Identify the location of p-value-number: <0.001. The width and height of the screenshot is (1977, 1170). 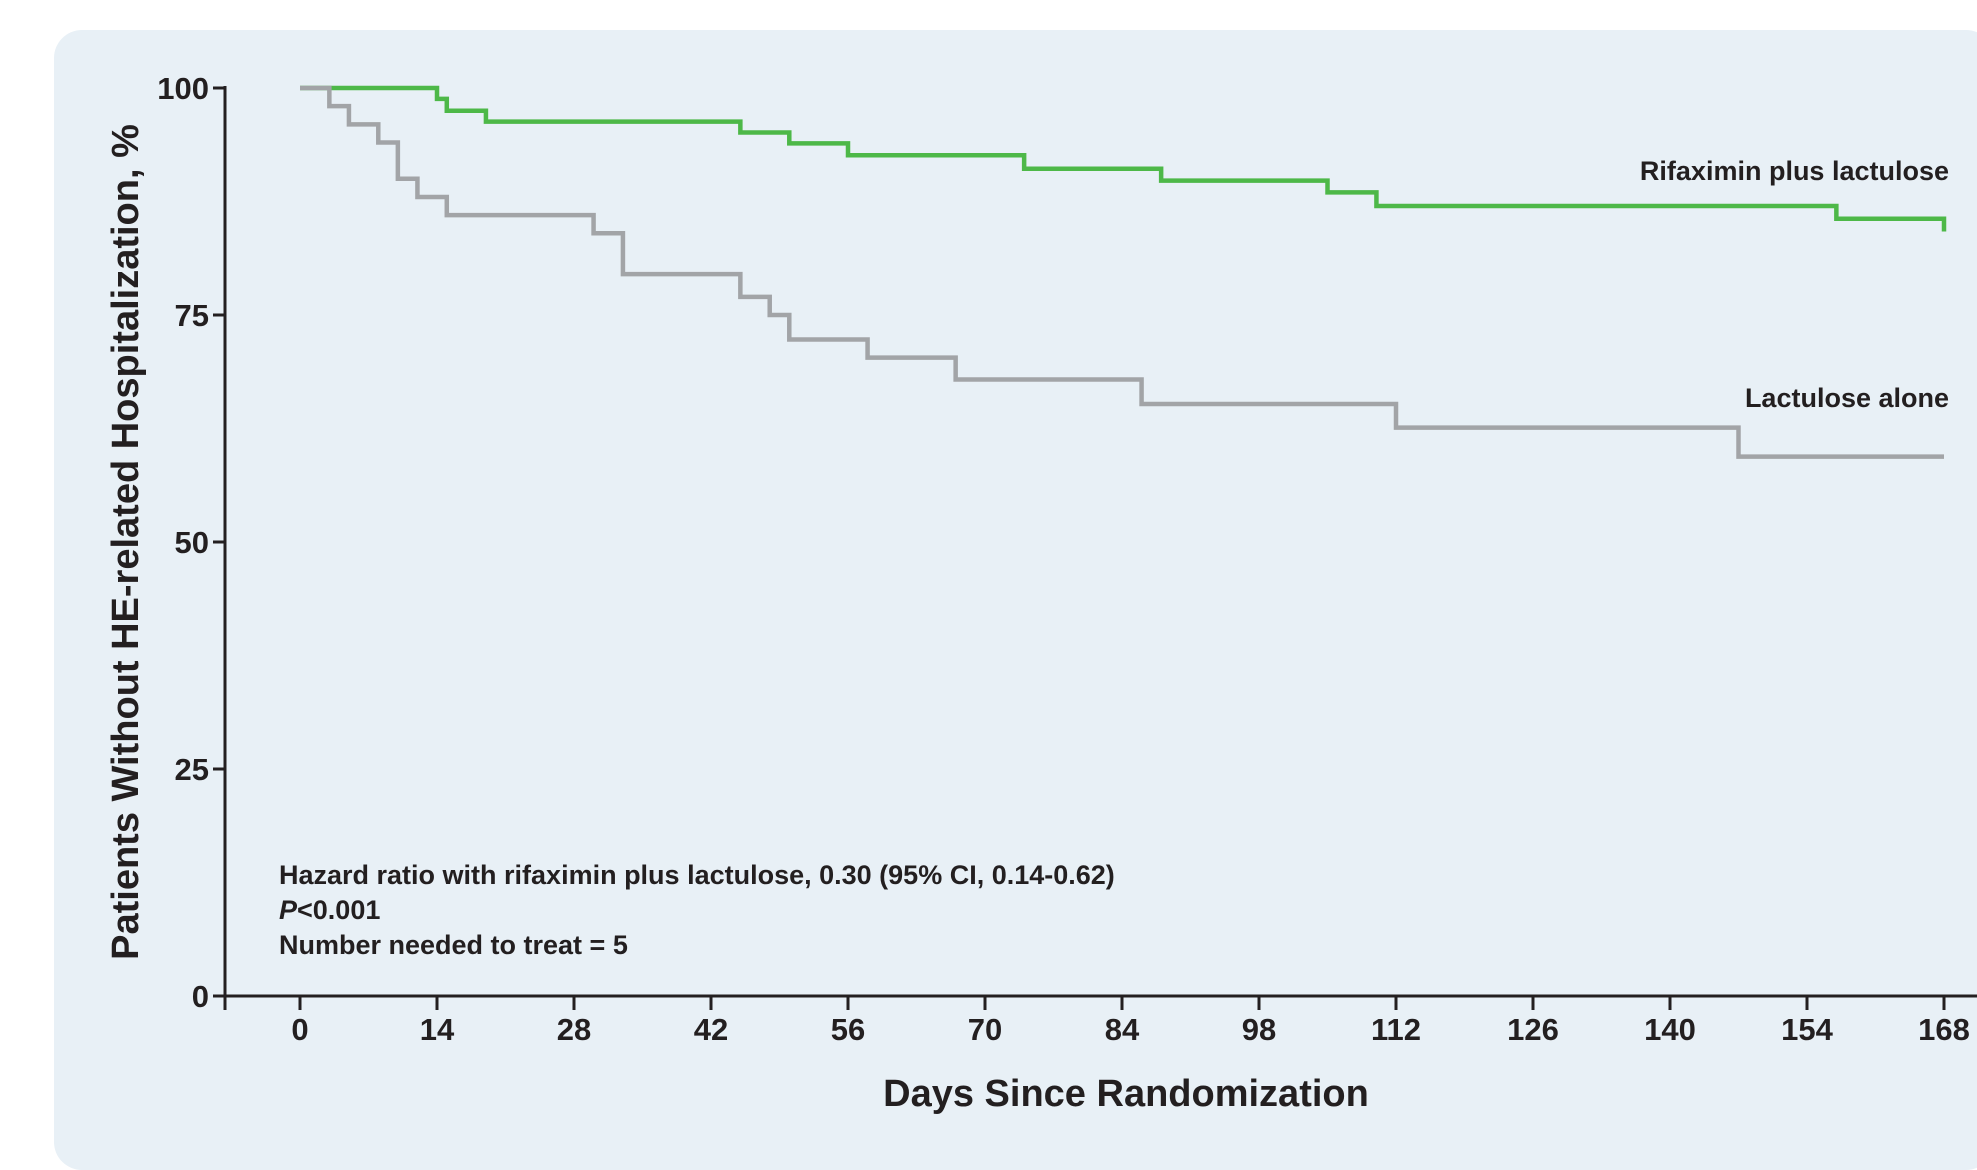
(338, 910).